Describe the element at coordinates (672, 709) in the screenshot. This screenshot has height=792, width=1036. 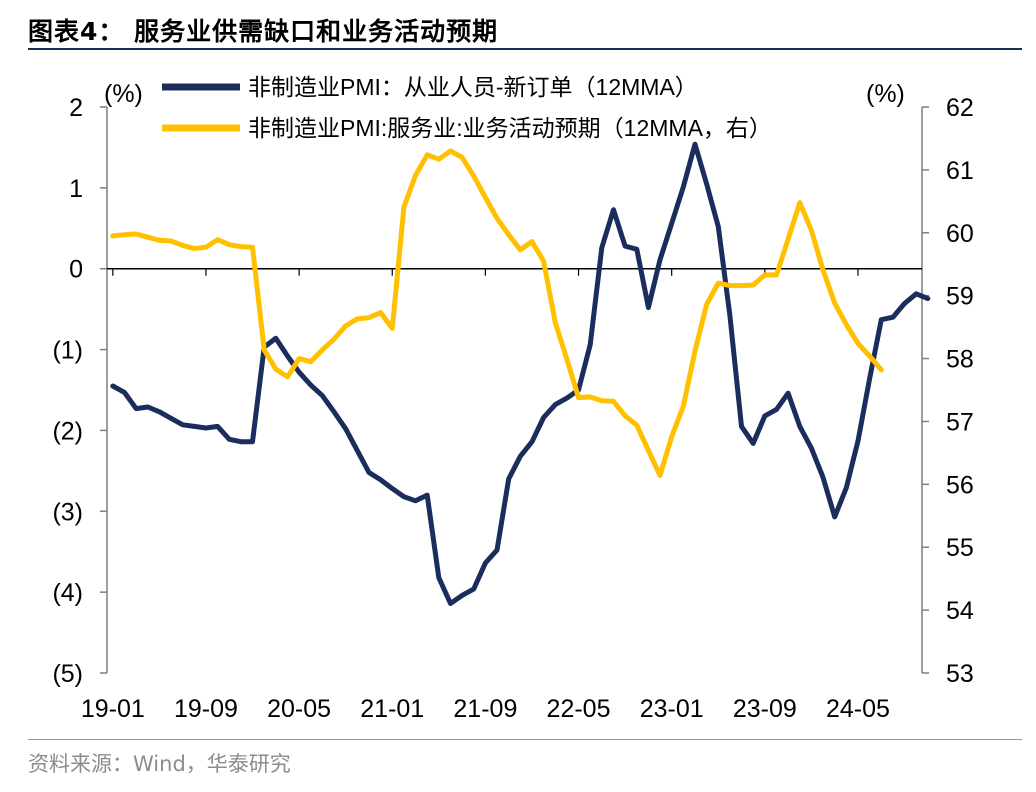
I see `x-tick-label: 23-01` at that location.